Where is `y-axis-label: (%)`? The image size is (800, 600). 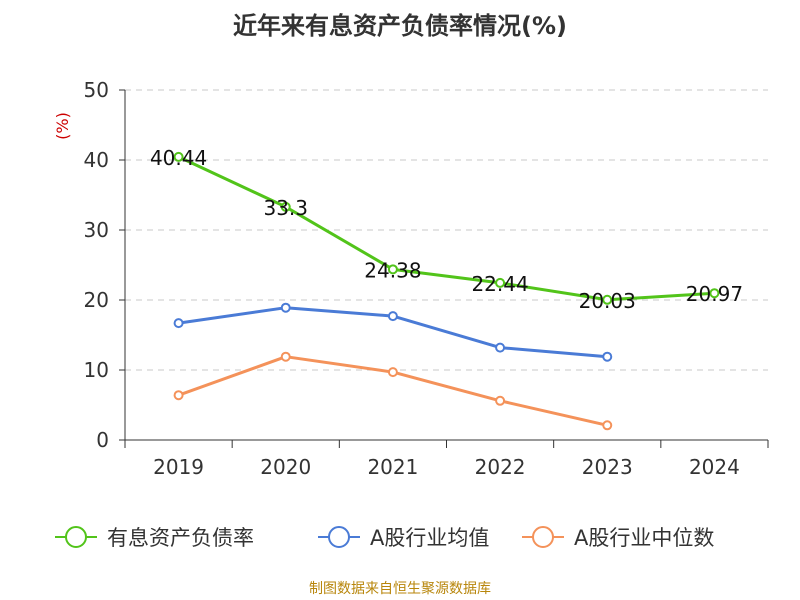 y-axis-label: (%) is located at coordinates (62, 126).